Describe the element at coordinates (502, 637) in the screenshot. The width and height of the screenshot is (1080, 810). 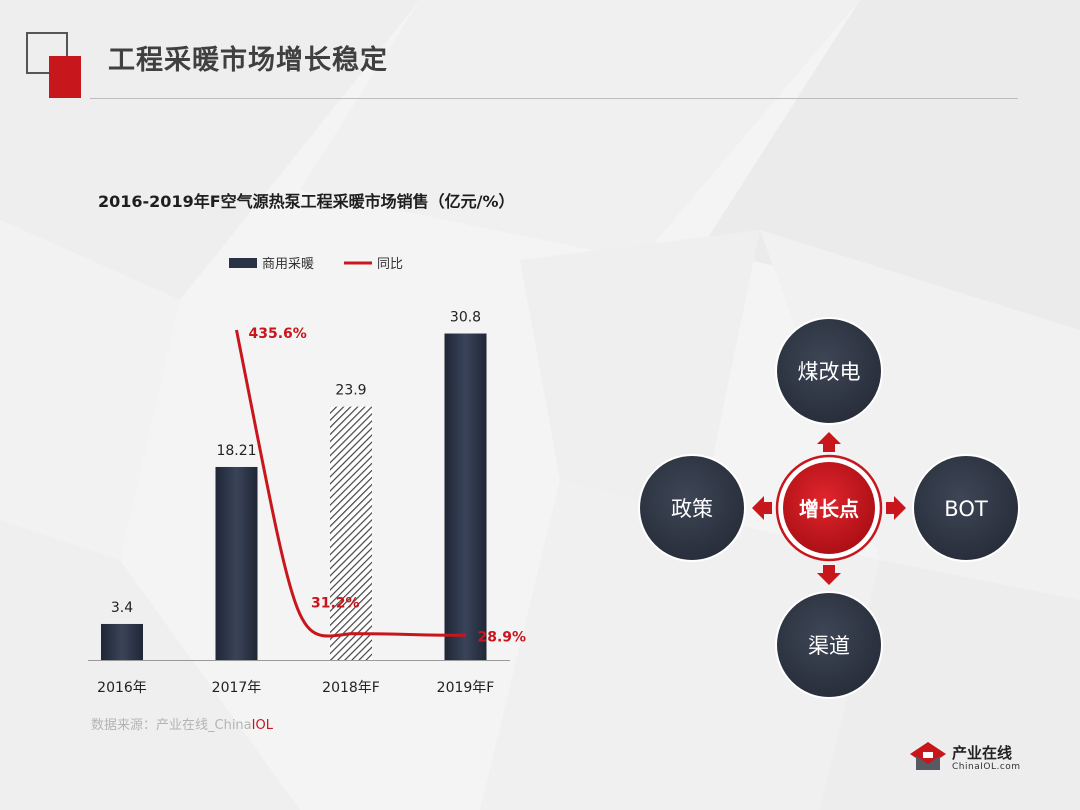
I see `yoy-value-label: 28.9%` at that location.